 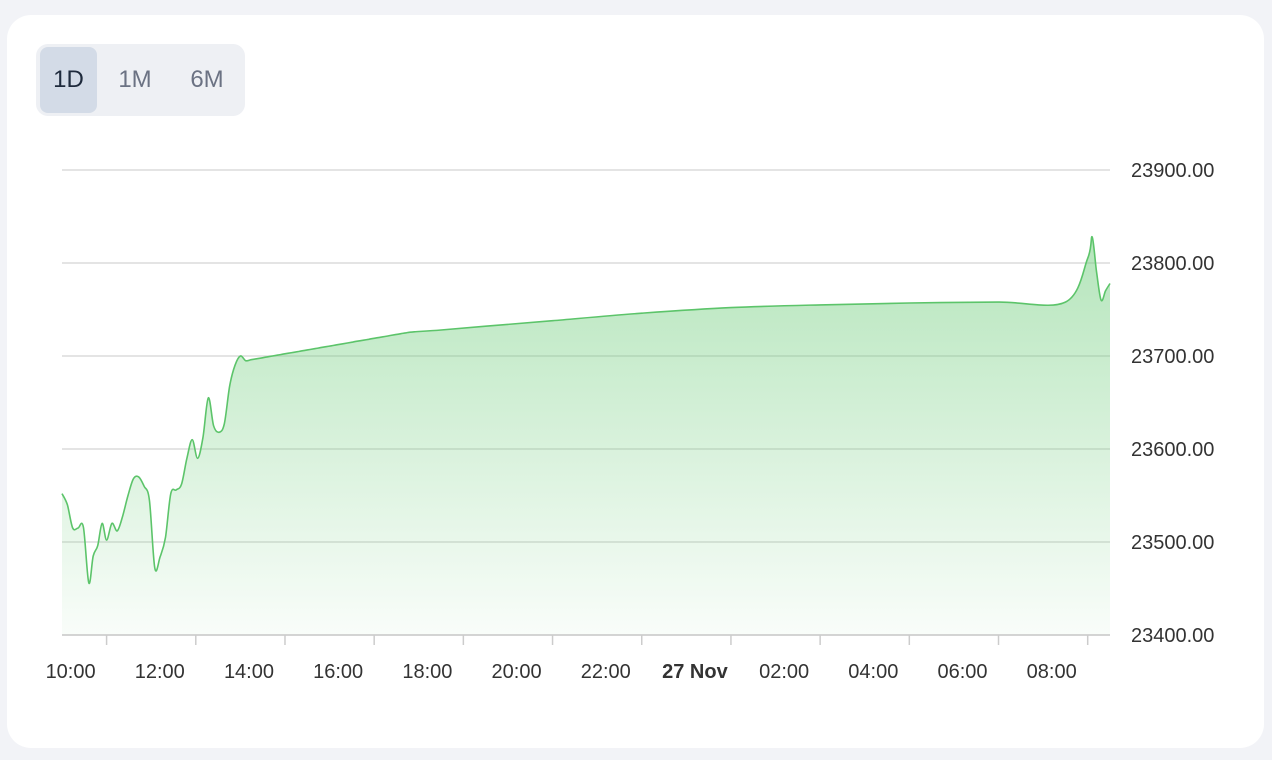 I want to click on y-tick-label: 23800.00, so click(x=1172, y=264).